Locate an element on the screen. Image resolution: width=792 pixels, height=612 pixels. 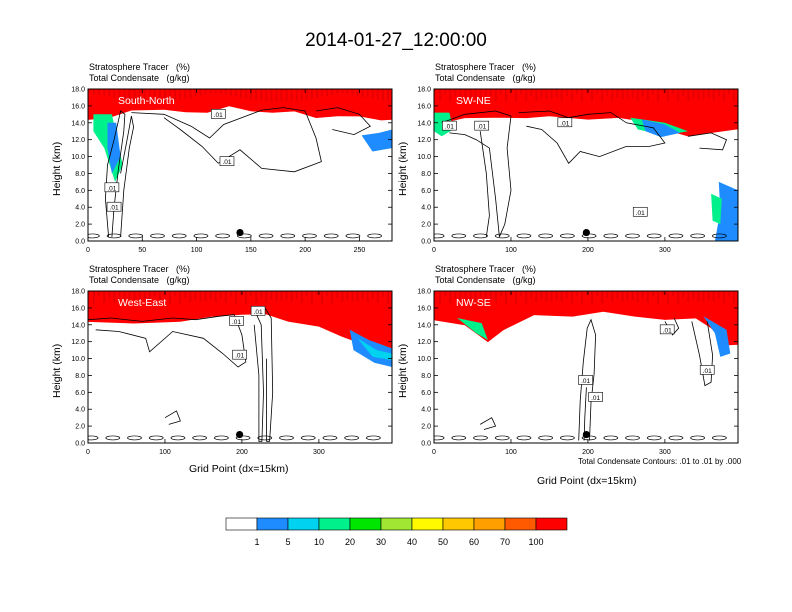
panel-field: .01 .01 .01 .01 NW-SE is located at coordinates (586, 367).